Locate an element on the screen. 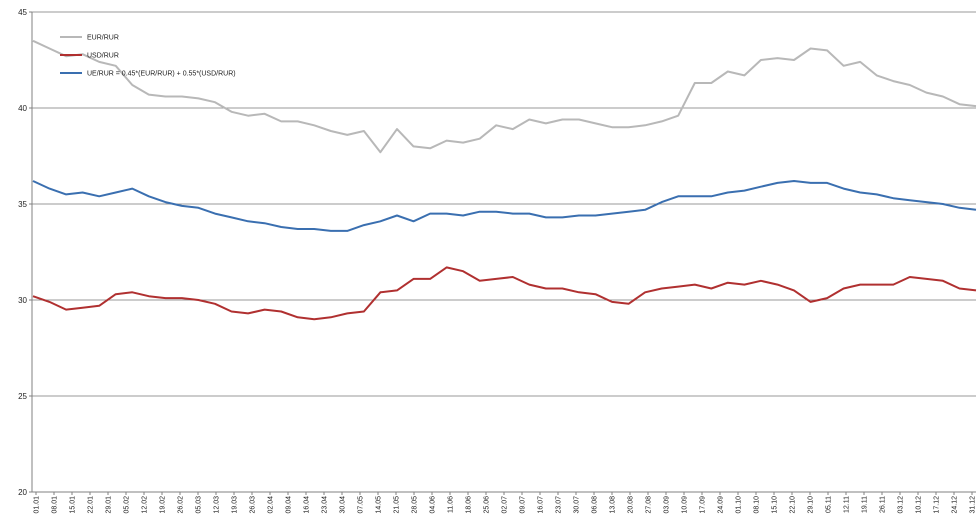  x-tick-label: 25.06 is located at coordinates (487, 505).